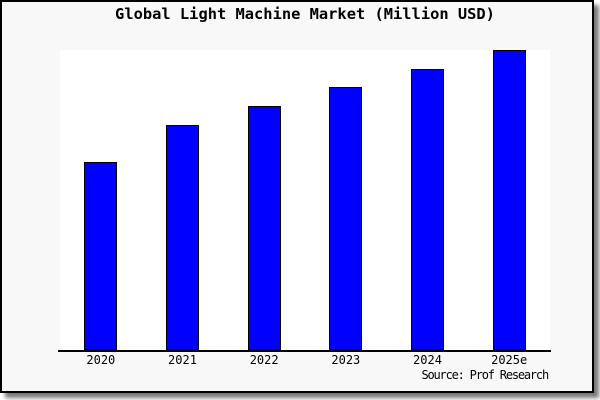  Describe the element at coordinates (509, 359) in the screenshot. I see `x-tick-label-2025e: 2025e` at that location.